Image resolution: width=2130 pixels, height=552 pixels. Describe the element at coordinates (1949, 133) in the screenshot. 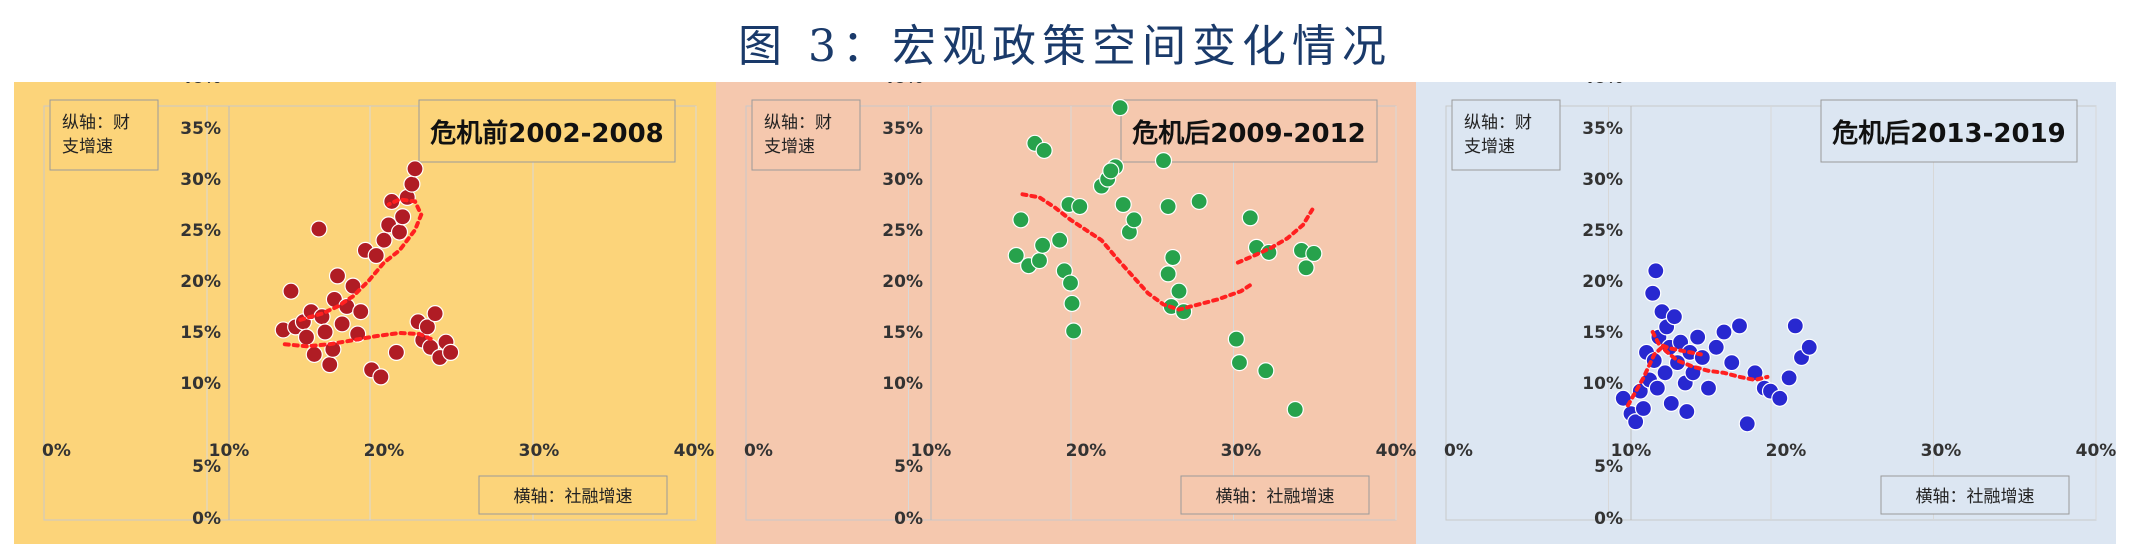

I see `chart-title: 危机后2013-2019` at that location.